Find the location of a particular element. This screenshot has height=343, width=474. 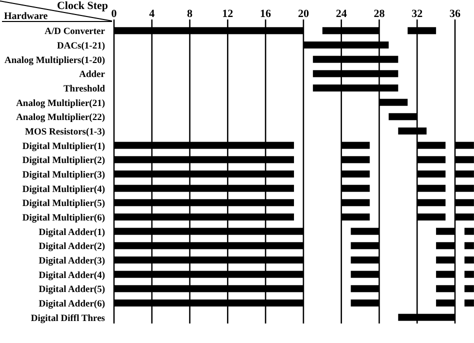

y-tick-label: Analog Multipliers(1-20) is located at coordinates (54, 61).